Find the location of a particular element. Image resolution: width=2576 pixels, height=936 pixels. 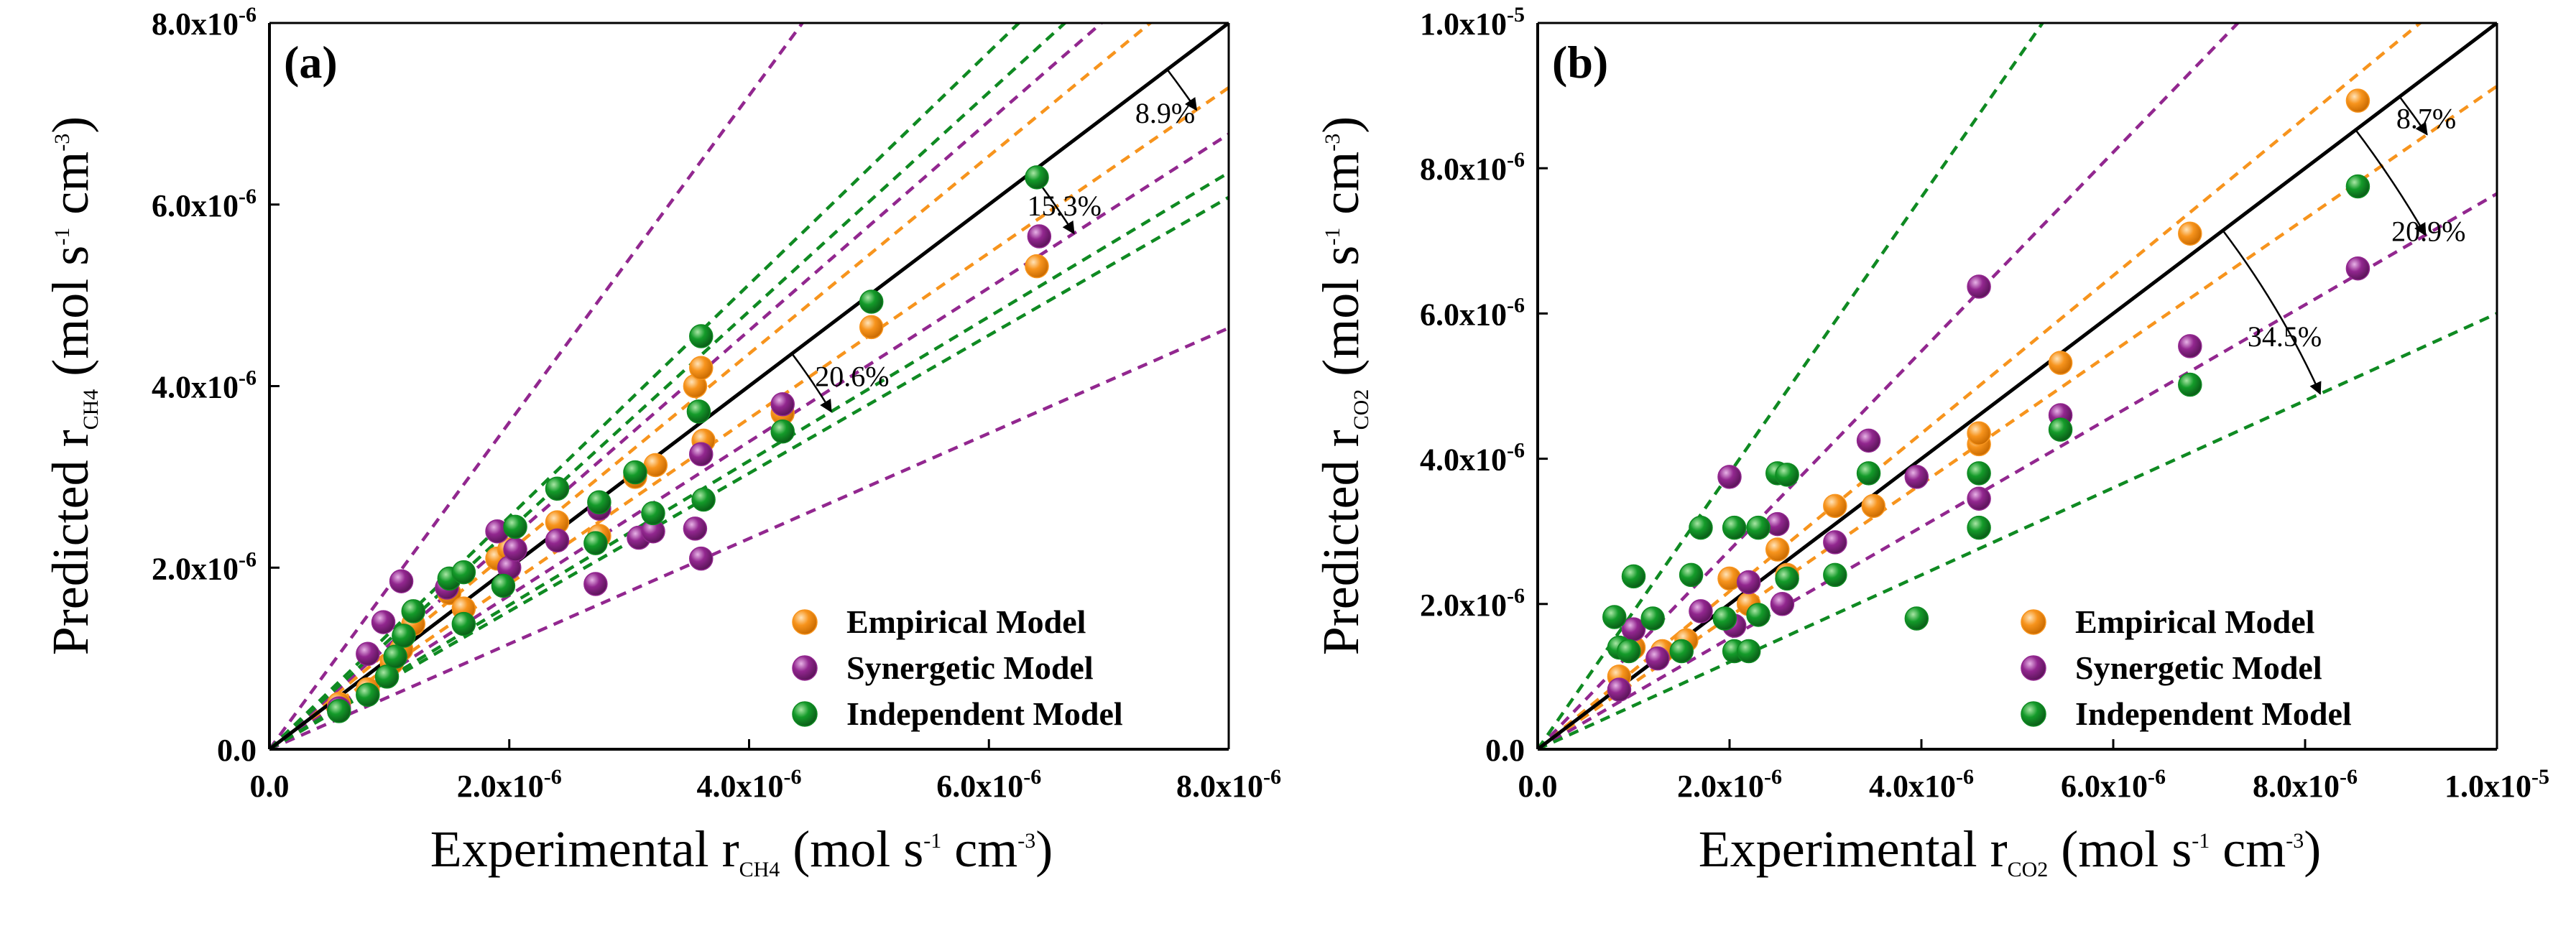

y-title-unit: cm is located at coordinates (70, 190).